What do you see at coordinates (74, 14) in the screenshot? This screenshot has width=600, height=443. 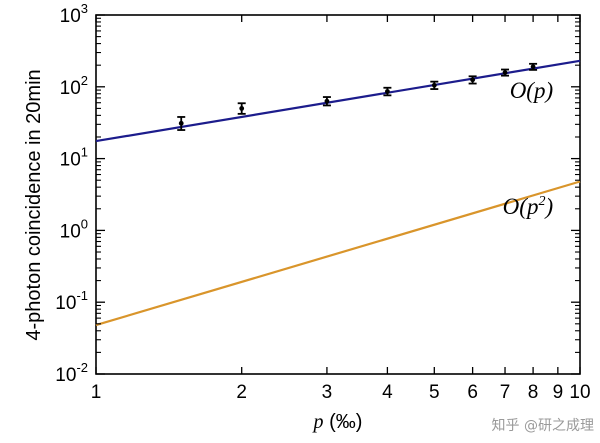 I see `y-tick-label: 10³` at bounding box center [74, 14].